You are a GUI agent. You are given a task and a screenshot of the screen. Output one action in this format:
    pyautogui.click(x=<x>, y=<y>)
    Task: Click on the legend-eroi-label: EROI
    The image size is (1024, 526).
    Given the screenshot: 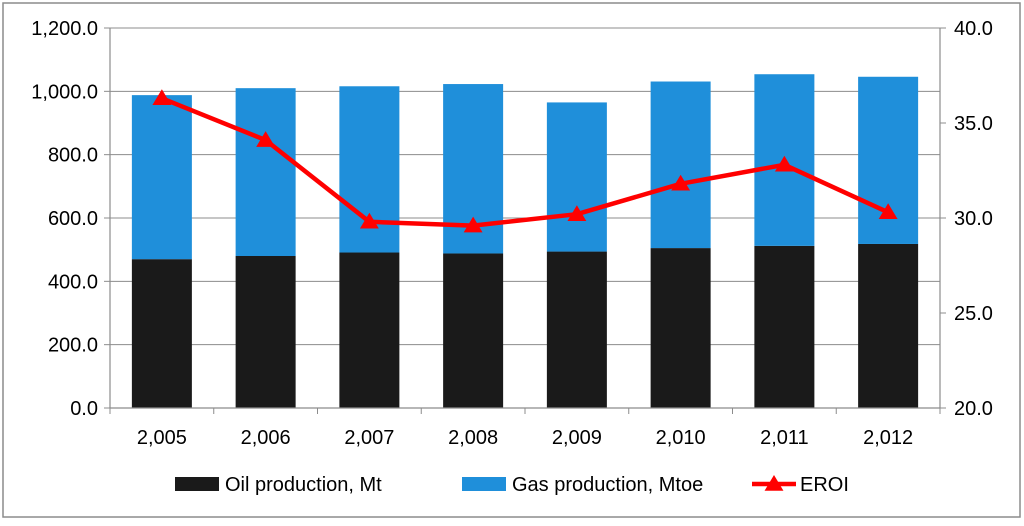 What is the action you would take?
    pyautogui.click(x=824, y=485)
    